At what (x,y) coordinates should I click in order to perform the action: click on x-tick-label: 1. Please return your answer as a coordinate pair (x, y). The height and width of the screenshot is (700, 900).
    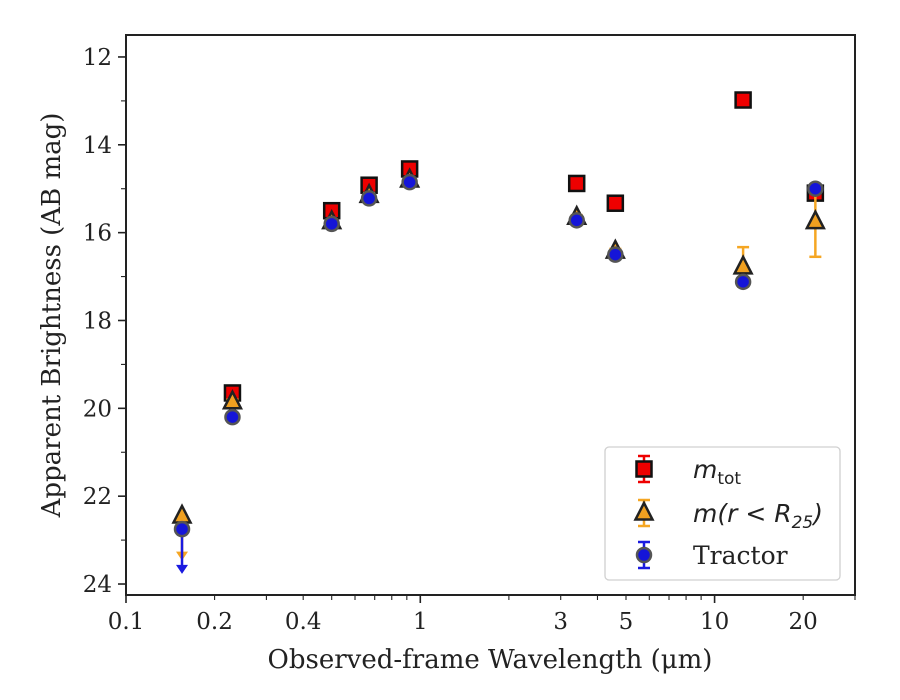
    Looking at the image, I should click on (420, 622).